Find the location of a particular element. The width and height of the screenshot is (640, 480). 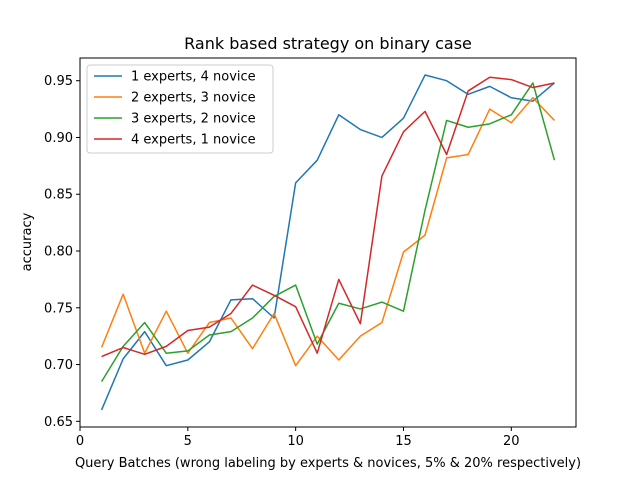

chart-title: Rank based strategy on binary case is located at coordinates (328, 43).